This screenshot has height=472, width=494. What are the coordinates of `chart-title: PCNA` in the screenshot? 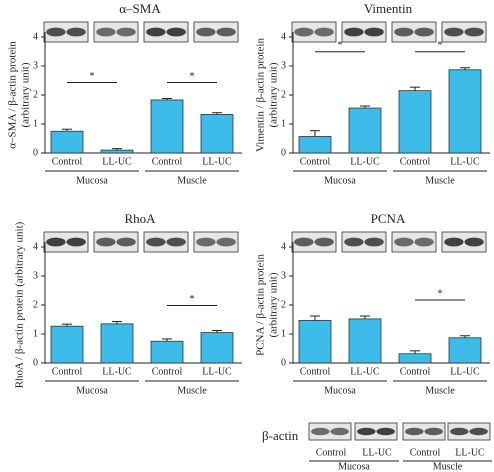 It's located at (388, 218).